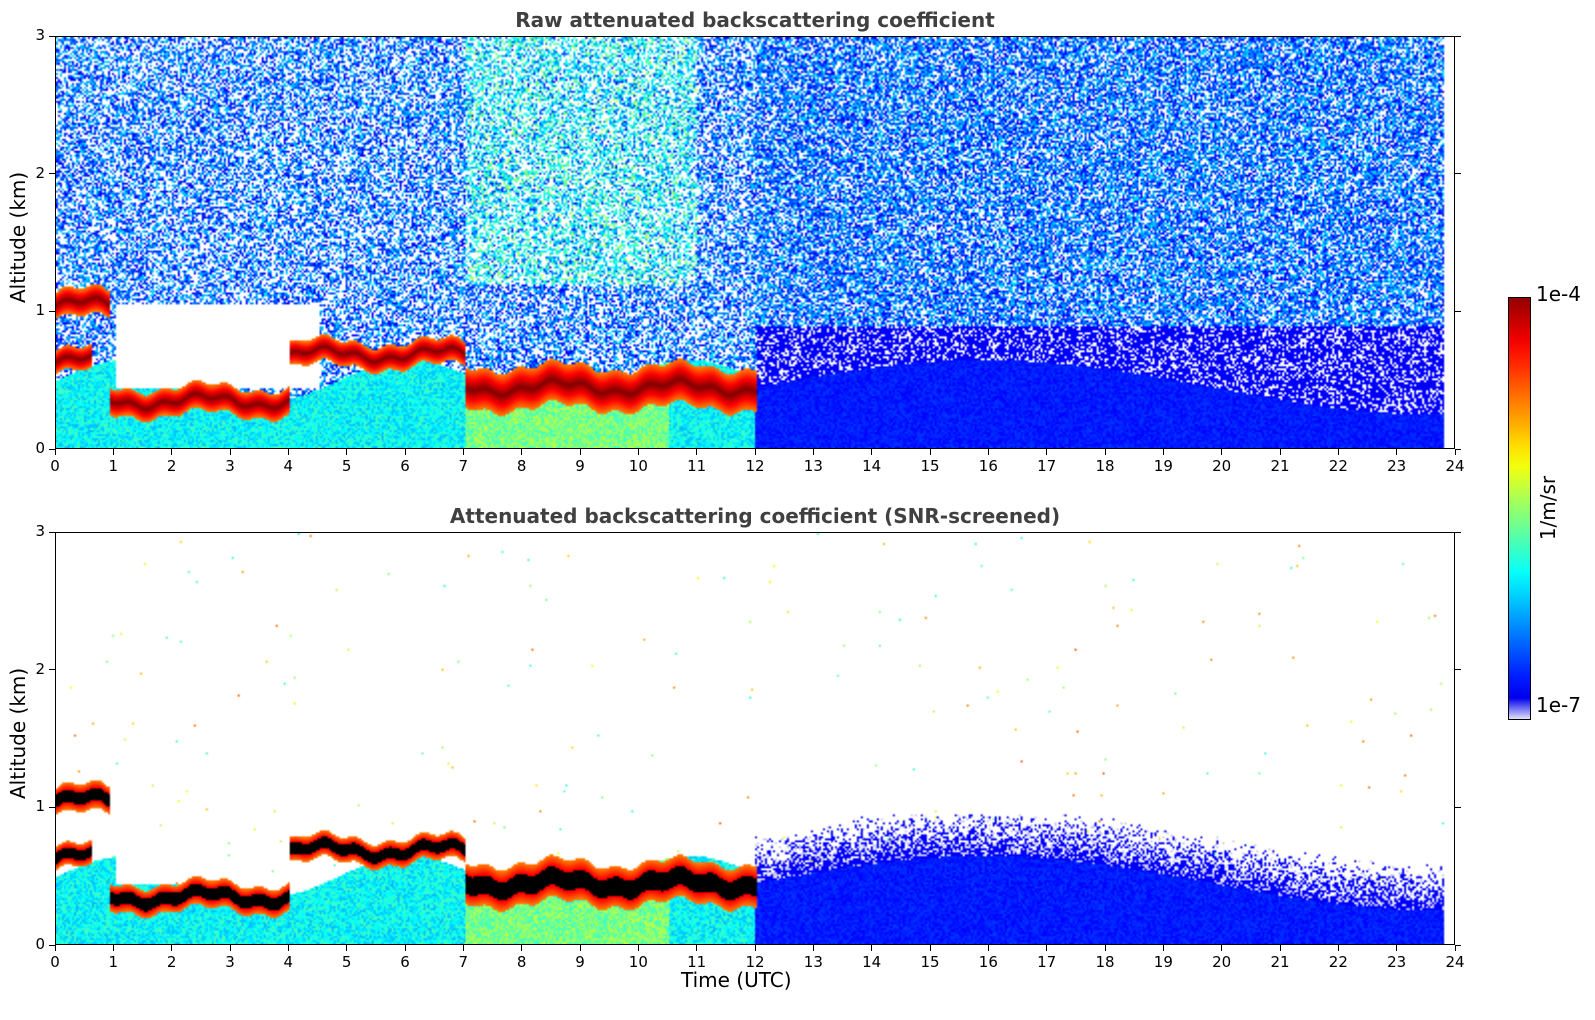 Image resolution: width=1595 pixels, height=1020 pixels. What do you see at coordinates (463, 466) in the screenshot?
I see `x-tick-label: 7` at bounding box center [463, 466].